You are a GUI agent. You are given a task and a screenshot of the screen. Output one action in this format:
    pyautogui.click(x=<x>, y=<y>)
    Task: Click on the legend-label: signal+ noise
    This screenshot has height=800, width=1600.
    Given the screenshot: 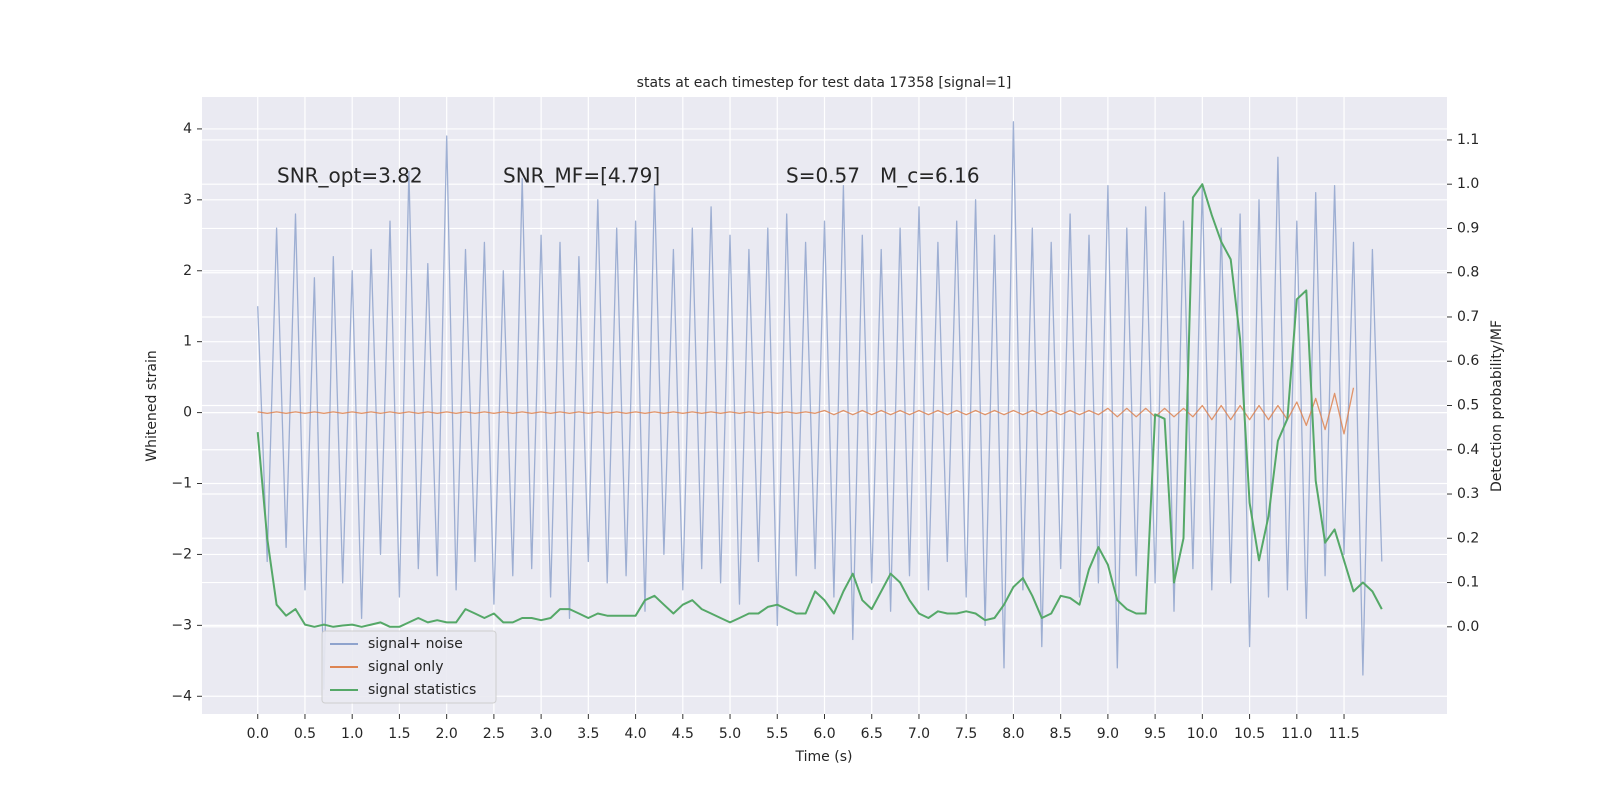 What is the action you would take?
    pyautogui.click(x=415, y=644)
    